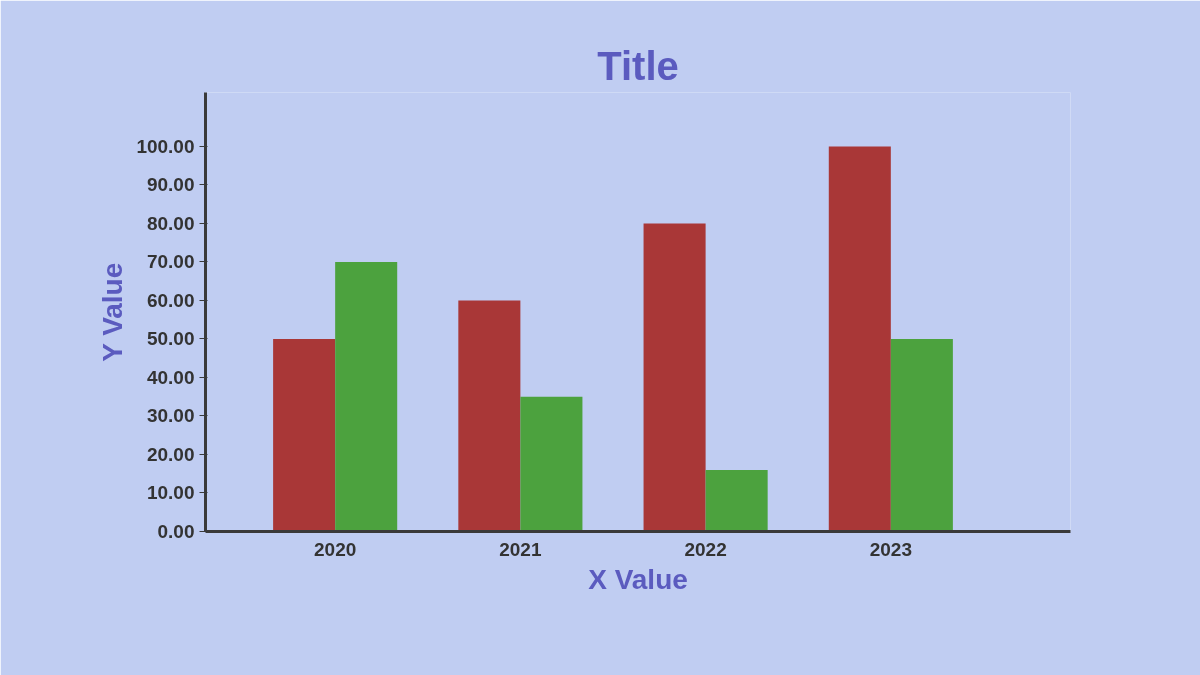  Describe the element at coordinates (170, 300) in the screenshot. I see `y-tick-label: 60.00` at that location.